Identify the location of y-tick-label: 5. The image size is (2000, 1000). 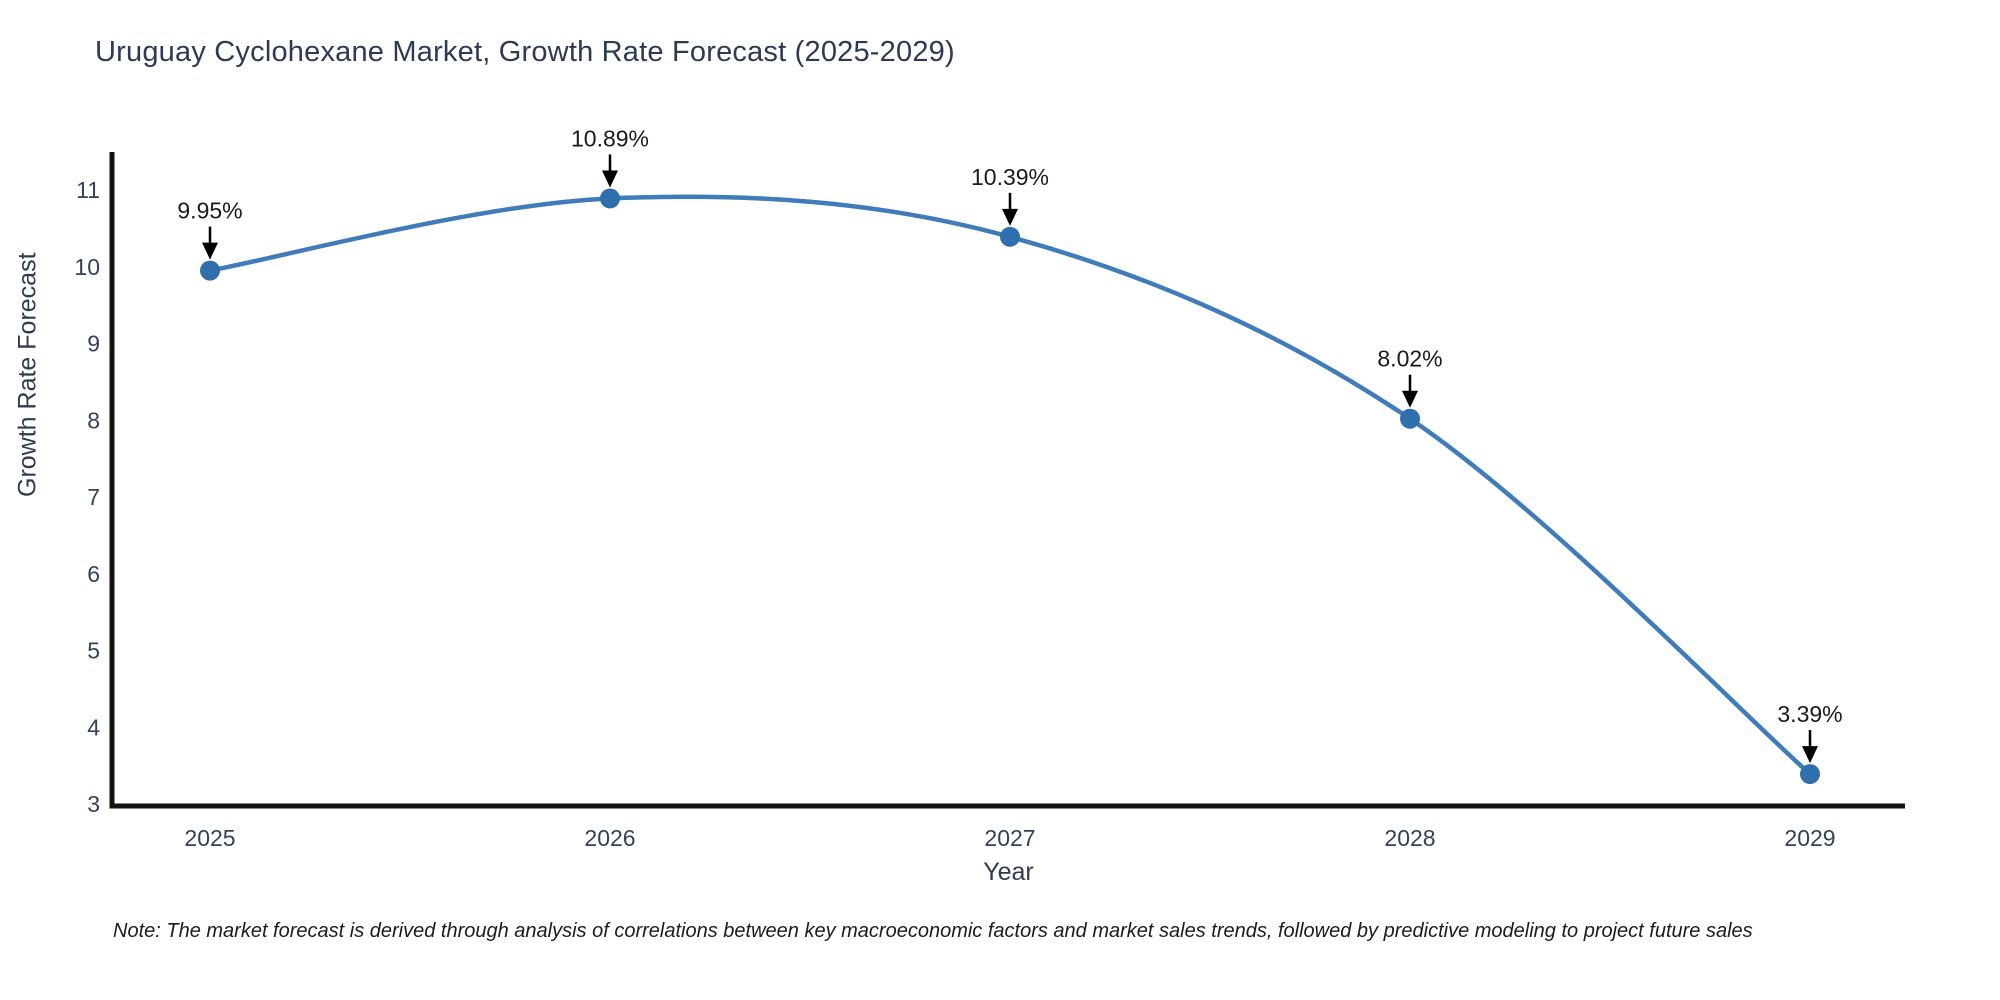
(93, 651).